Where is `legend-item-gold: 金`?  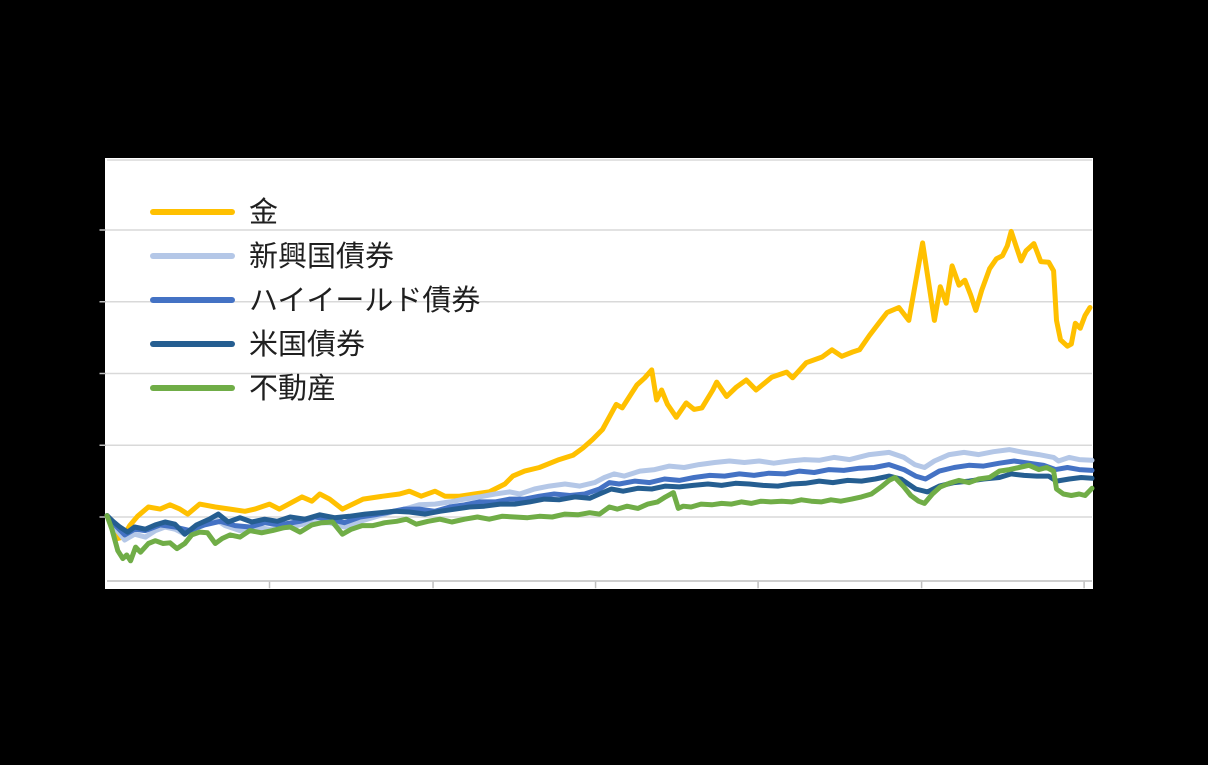
legend-item-gold: 金 is located at coordinates (315, 212).